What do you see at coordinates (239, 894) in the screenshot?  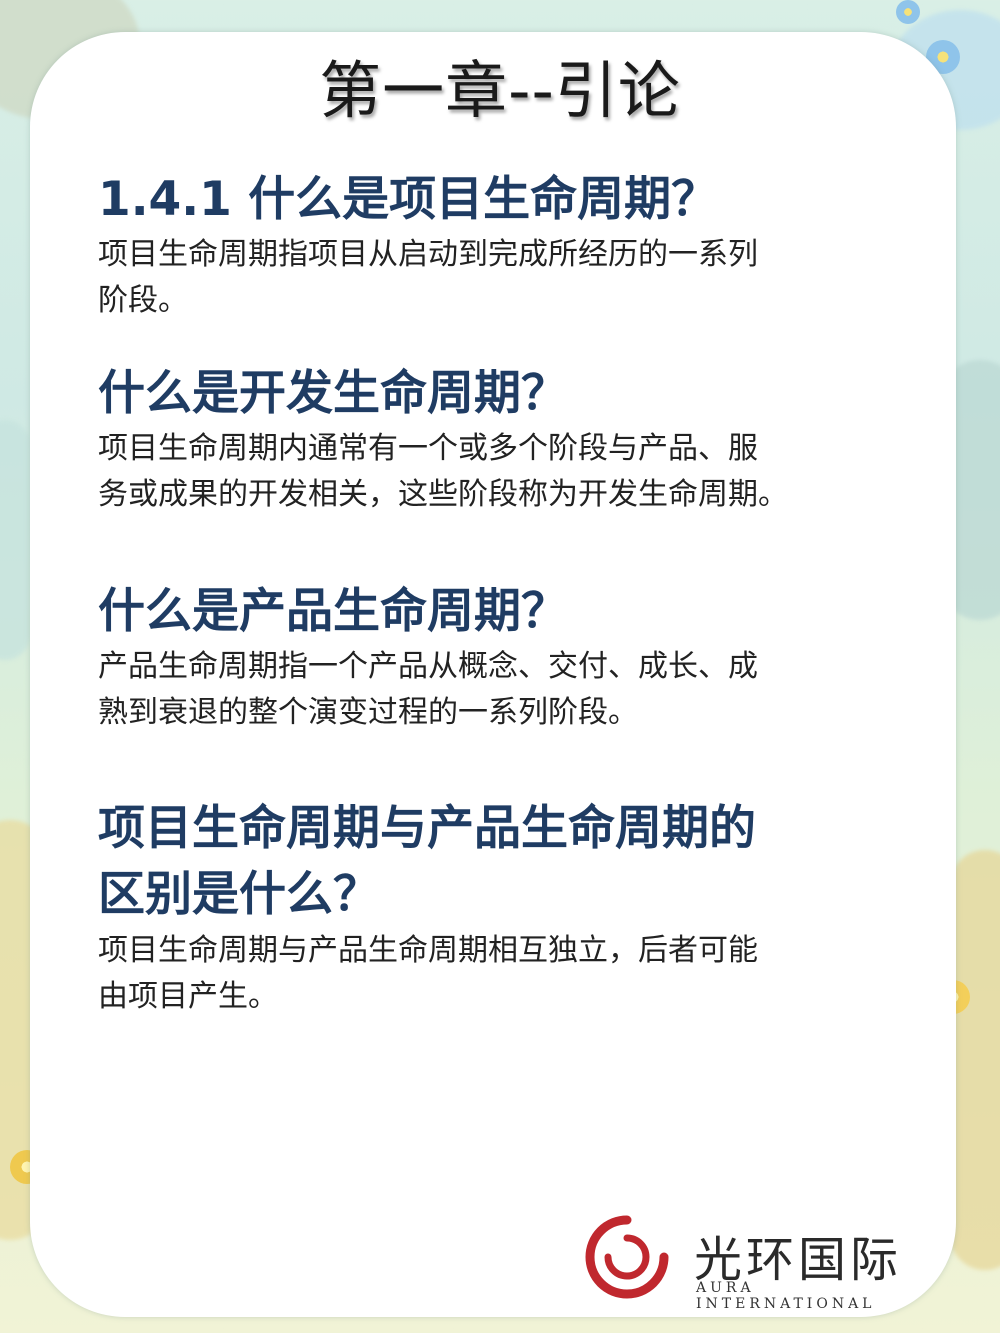 I see `section-heading: 区别是什么？` at bounding box center [239, 894].